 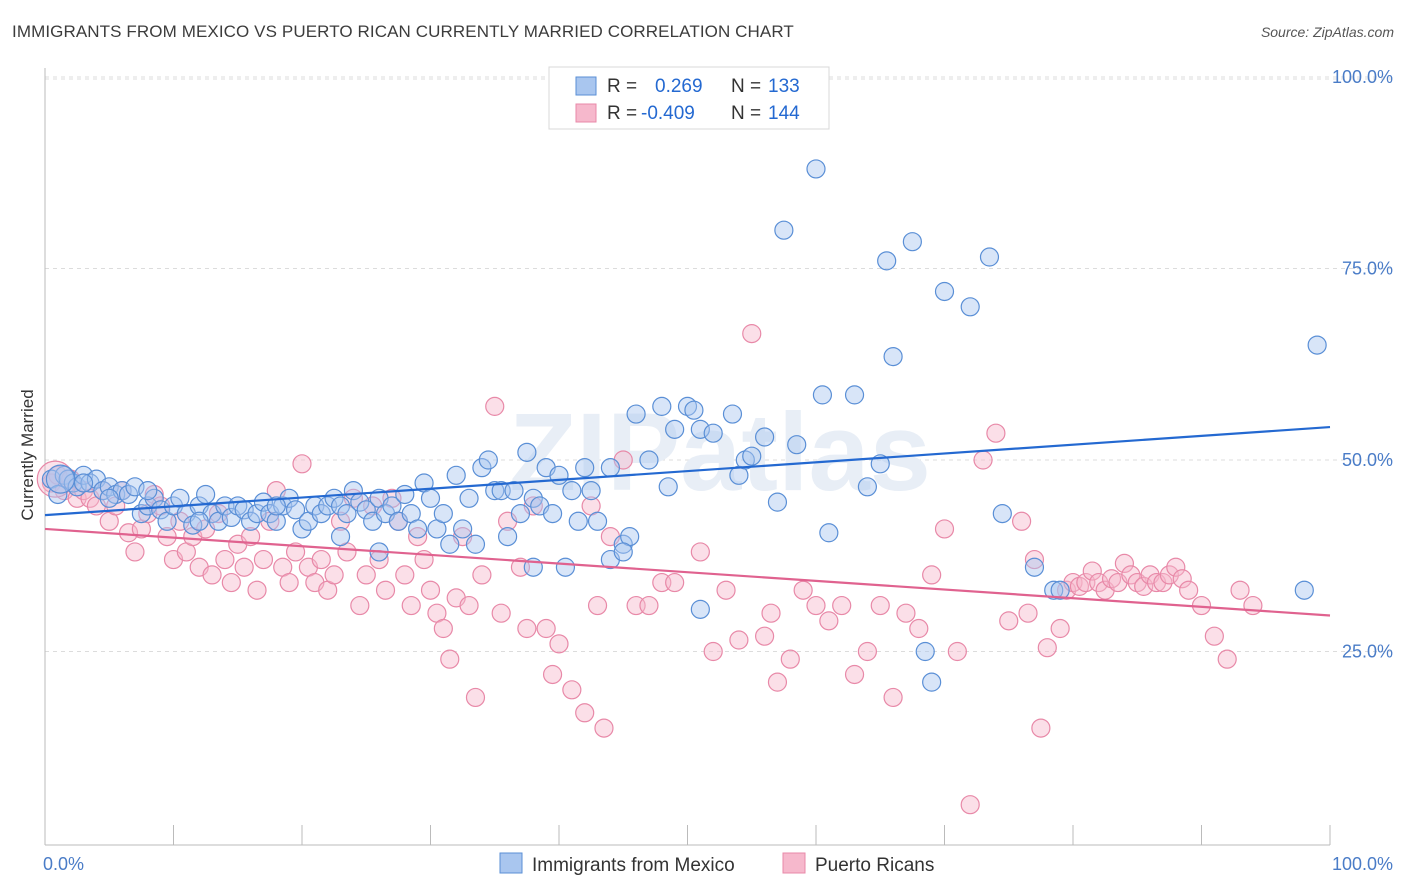 I want to click on legend-blue-r-value: 0.269, so click(x=679, y=86).